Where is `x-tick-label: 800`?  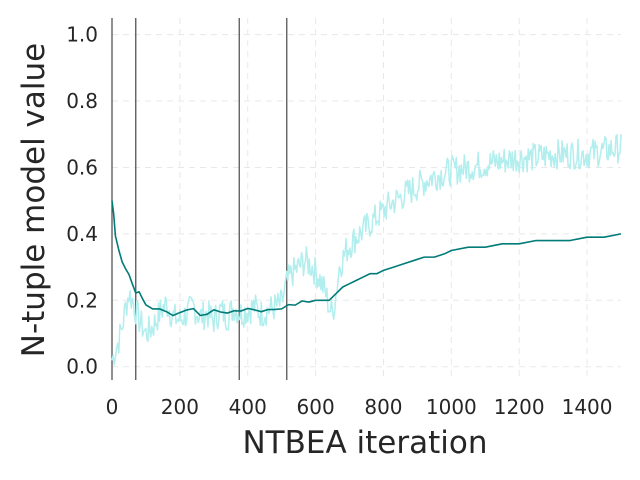
x-tick-label: 800 is located at coordinates (383, 407).